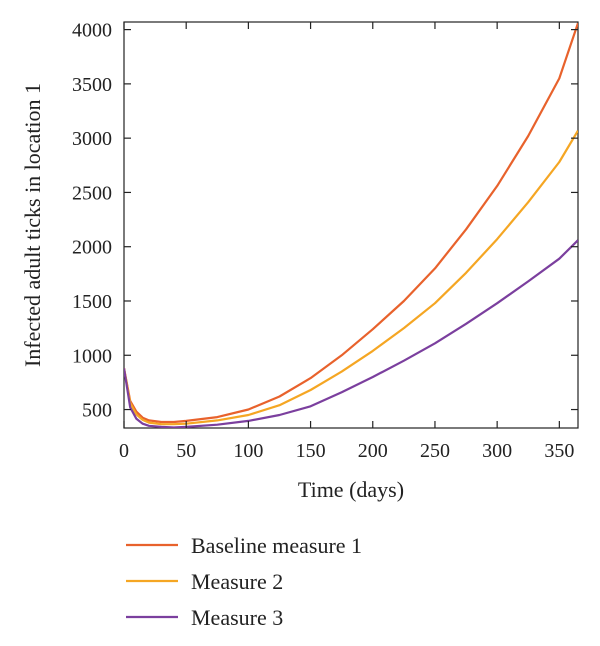 The image size is (600, 646). Describe the element at coordinates (435, 451) in the screenshot. I see `x-tick-label: 250` at that location.